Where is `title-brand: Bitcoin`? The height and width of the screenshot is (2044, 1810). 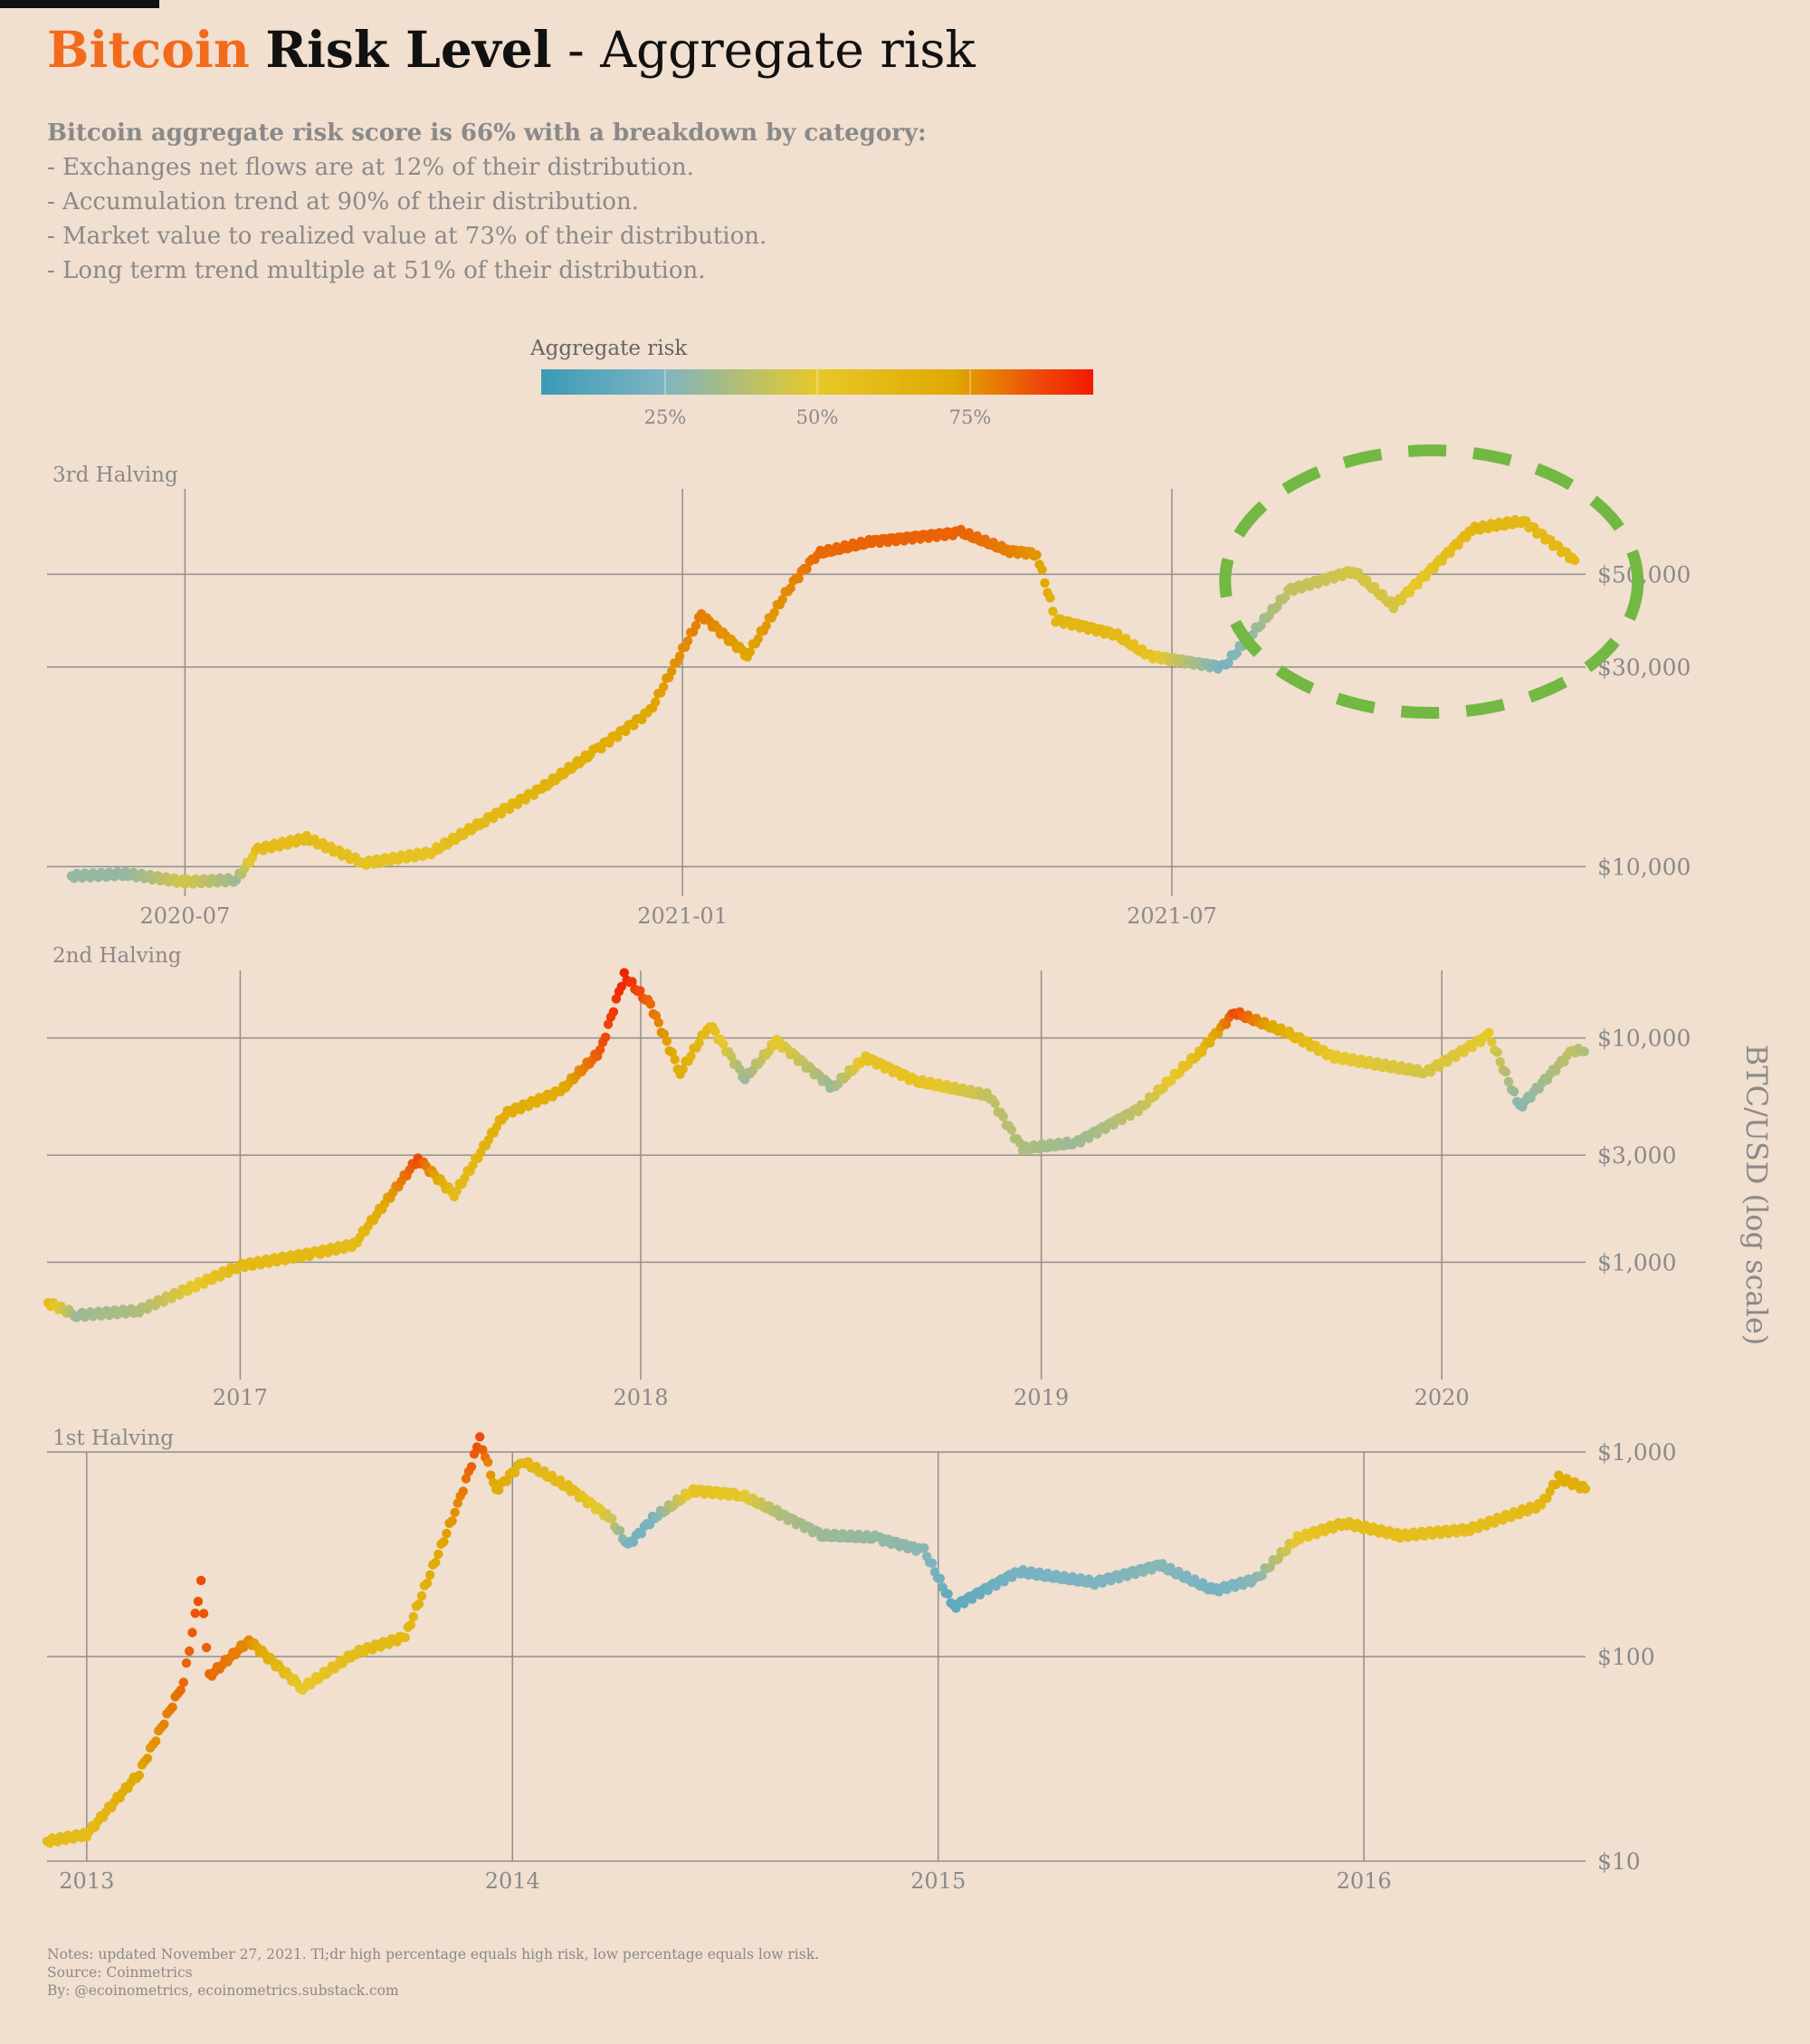 title-brand: Bitcoin is located at coordinates (149, 49).